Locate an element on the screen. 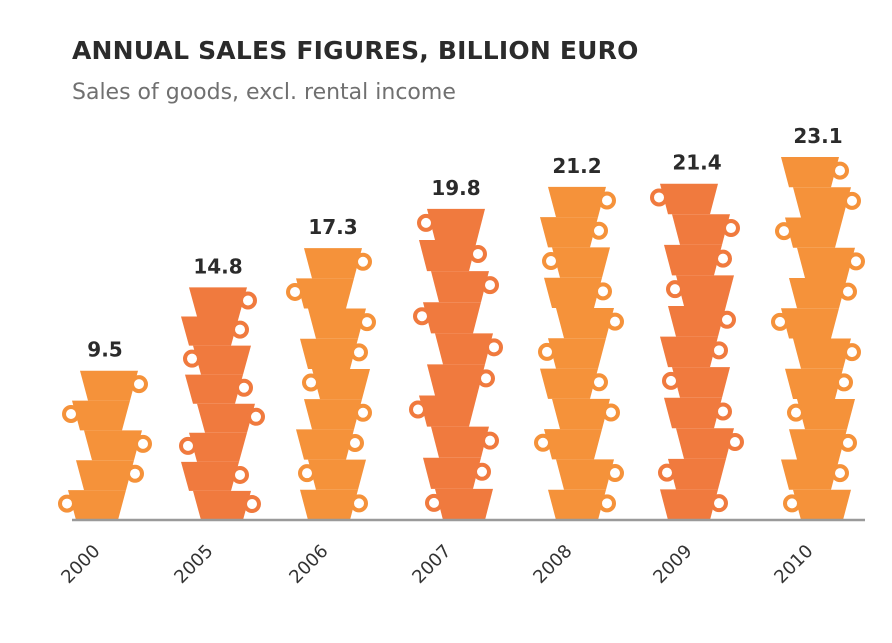 This screenshot has width=892, height=643. x-tick-labels-group: 2000 2005 2006 2007 2008 2009 2010 is located at coordinates (437, 564).